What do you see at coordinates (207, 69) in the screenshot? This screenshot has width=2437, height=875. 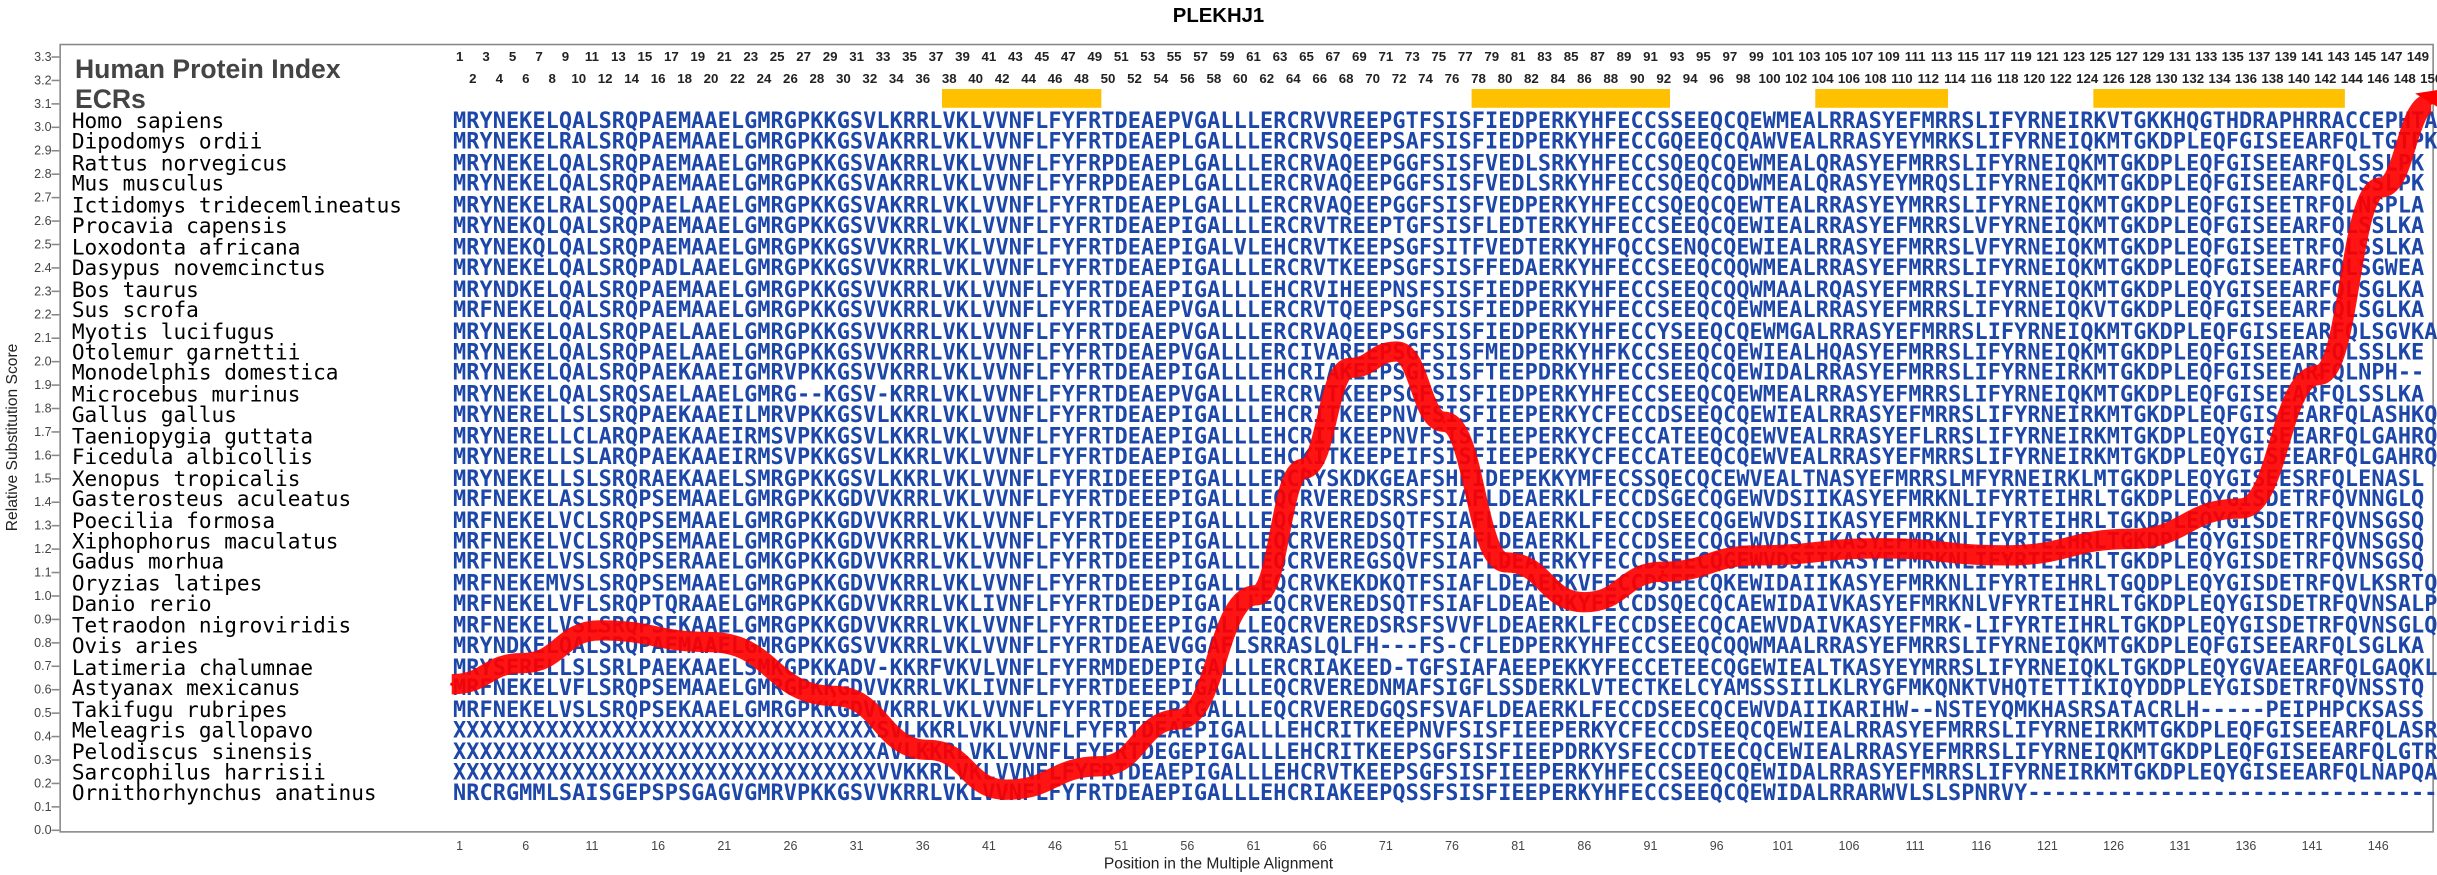 I see `human-protein-index-label: Human Protein Index` at bounding box center [207, 69].